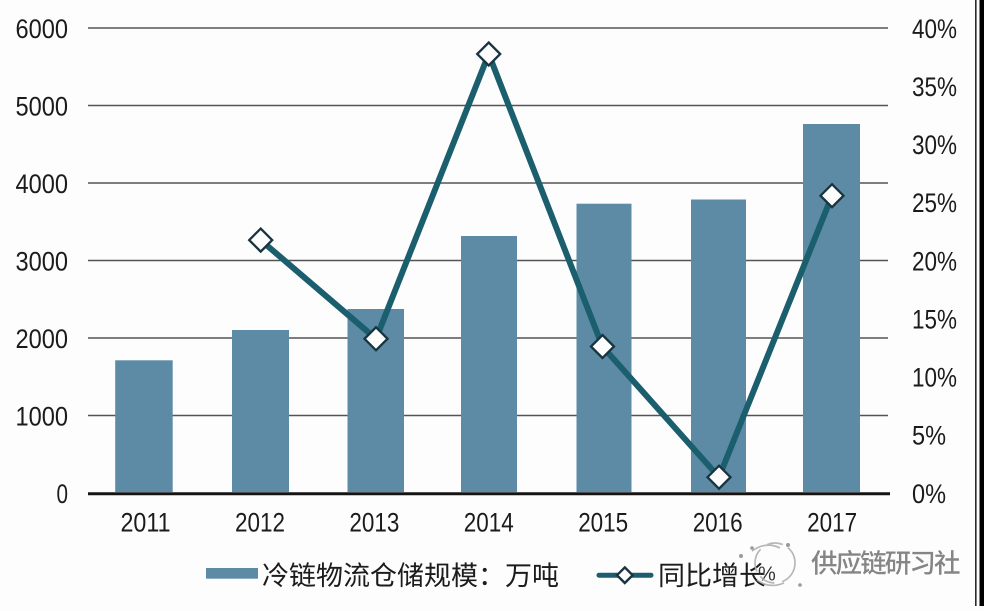 This screenshot has height=611, width=984. What do you see at coordinates (929, 494) in the screenshot?
I see `svg-text: 0%` at bounding box center [929, 494].